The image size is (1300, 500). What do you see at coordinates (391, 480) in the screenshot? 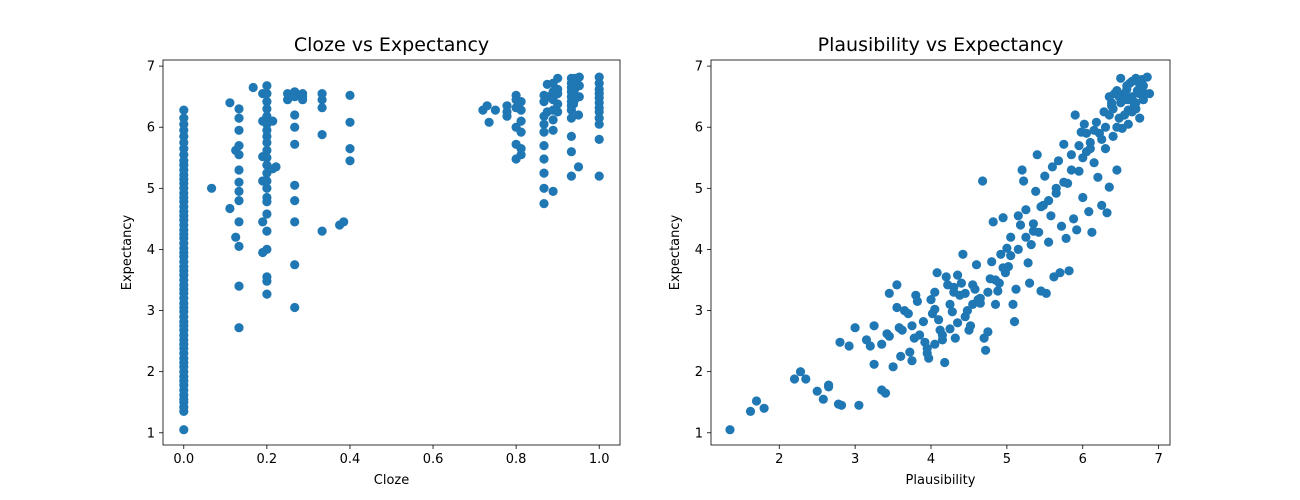
I see `x-axis-label: Cloze` at bounding box center [391, 480].